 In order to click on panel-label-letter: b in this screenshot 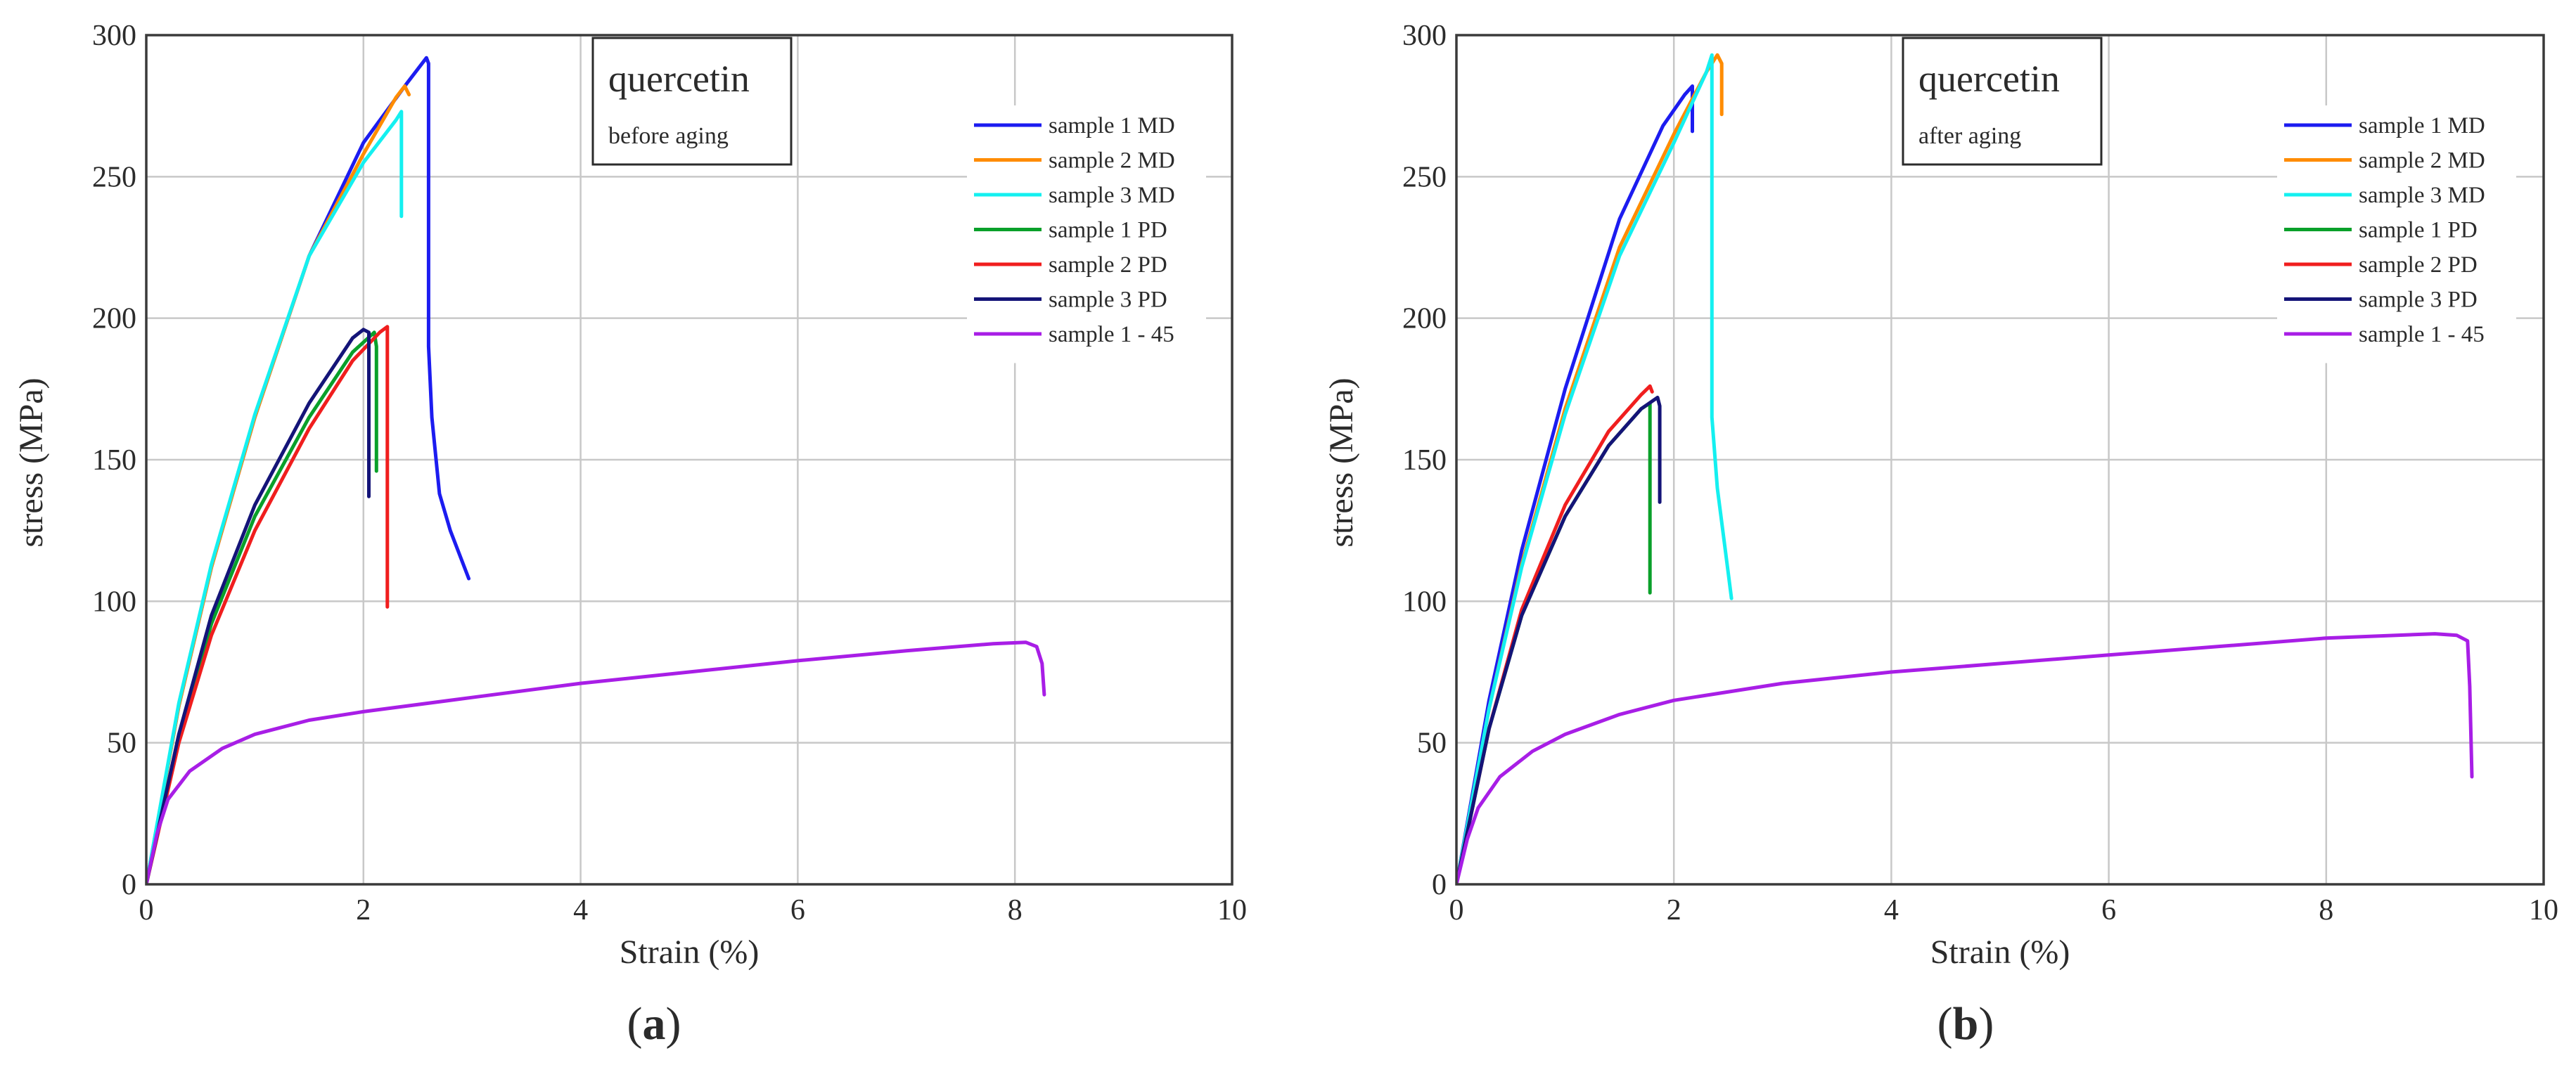, I will do `click(1966, 1024)`.